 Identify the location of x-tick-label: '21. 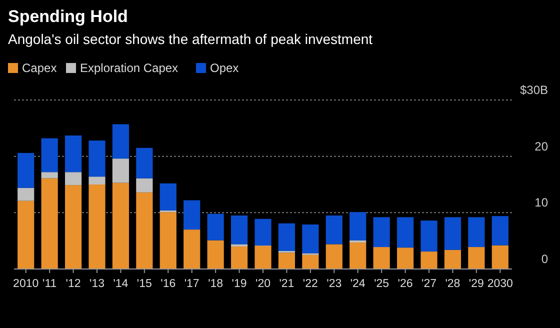
(286, 284).